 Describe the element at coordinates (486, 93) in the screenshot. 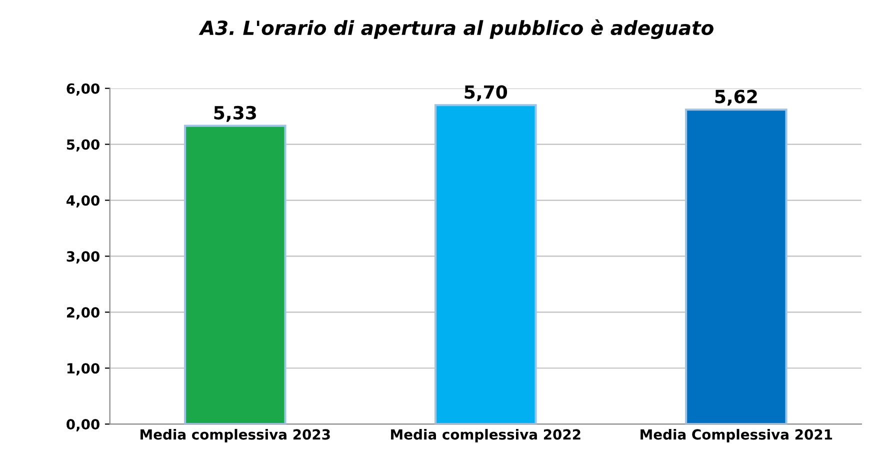

I see `data-label: 5,70` at that location.